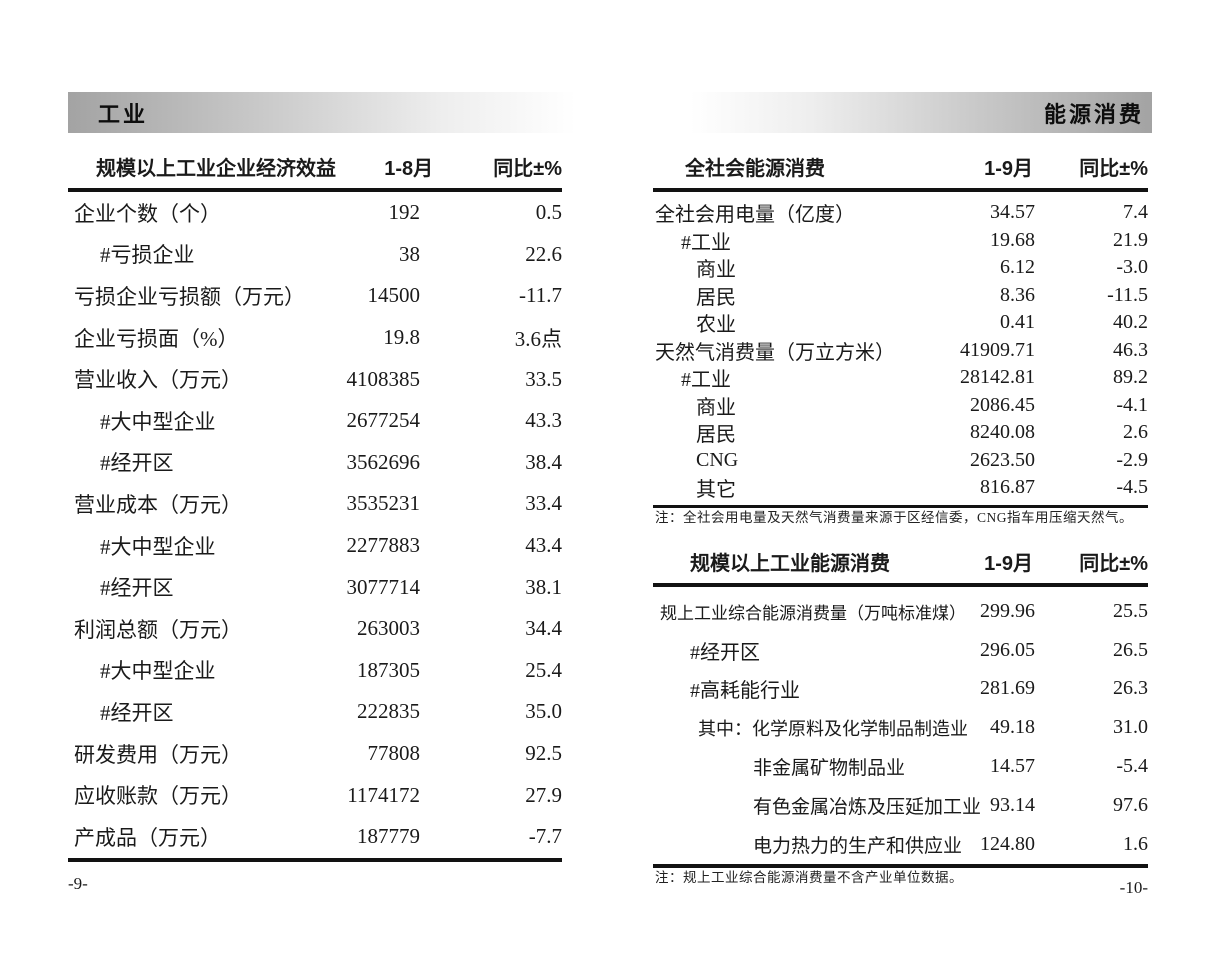 This screenshot has height=977, width=1218. Describe the element at coordinates (900, 172) in the screenshot. I see `table-header-row: 全社会能源消费 1-9月 同比±%` at that location.